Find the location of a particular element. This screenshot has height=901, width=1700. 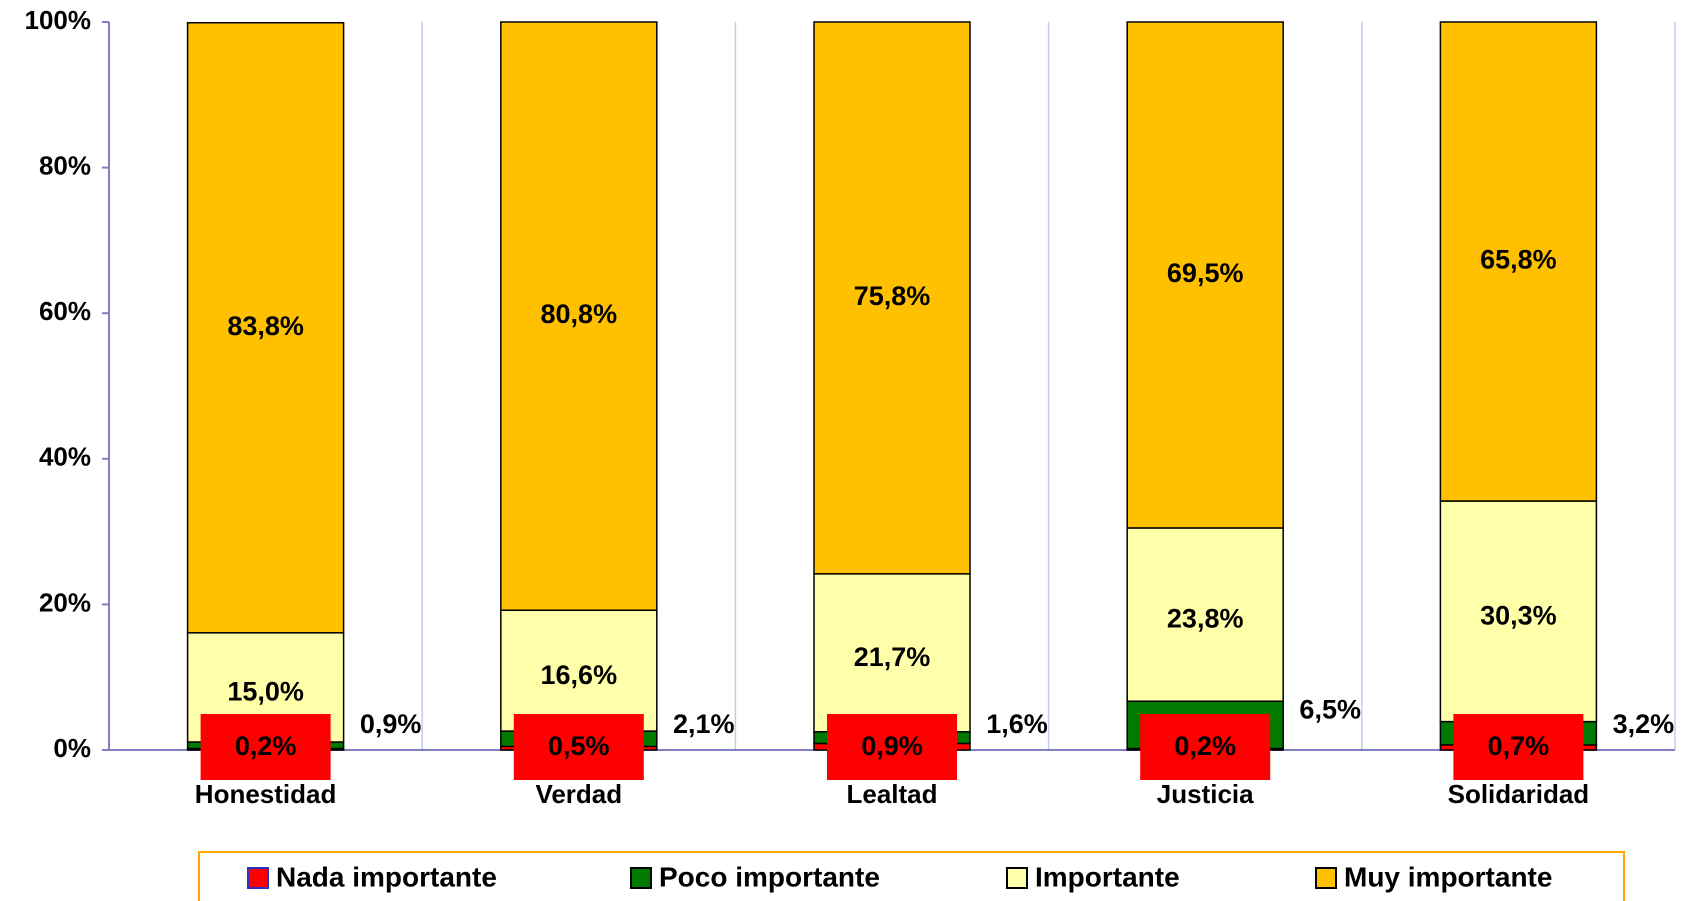

y-tick-label: 20% is located at coordinates (65, 602).